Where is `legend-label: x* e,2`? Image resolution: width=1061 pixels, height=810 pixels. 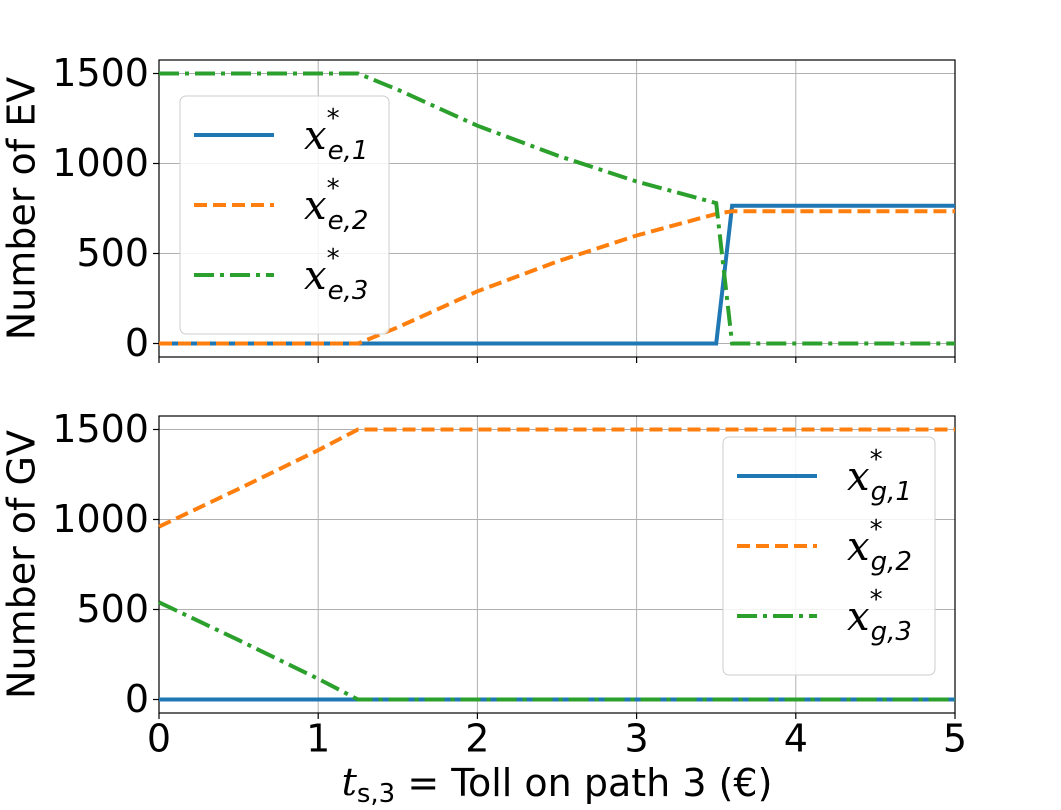
legend-label: x* e,2 is located at coordinates (336, 205).